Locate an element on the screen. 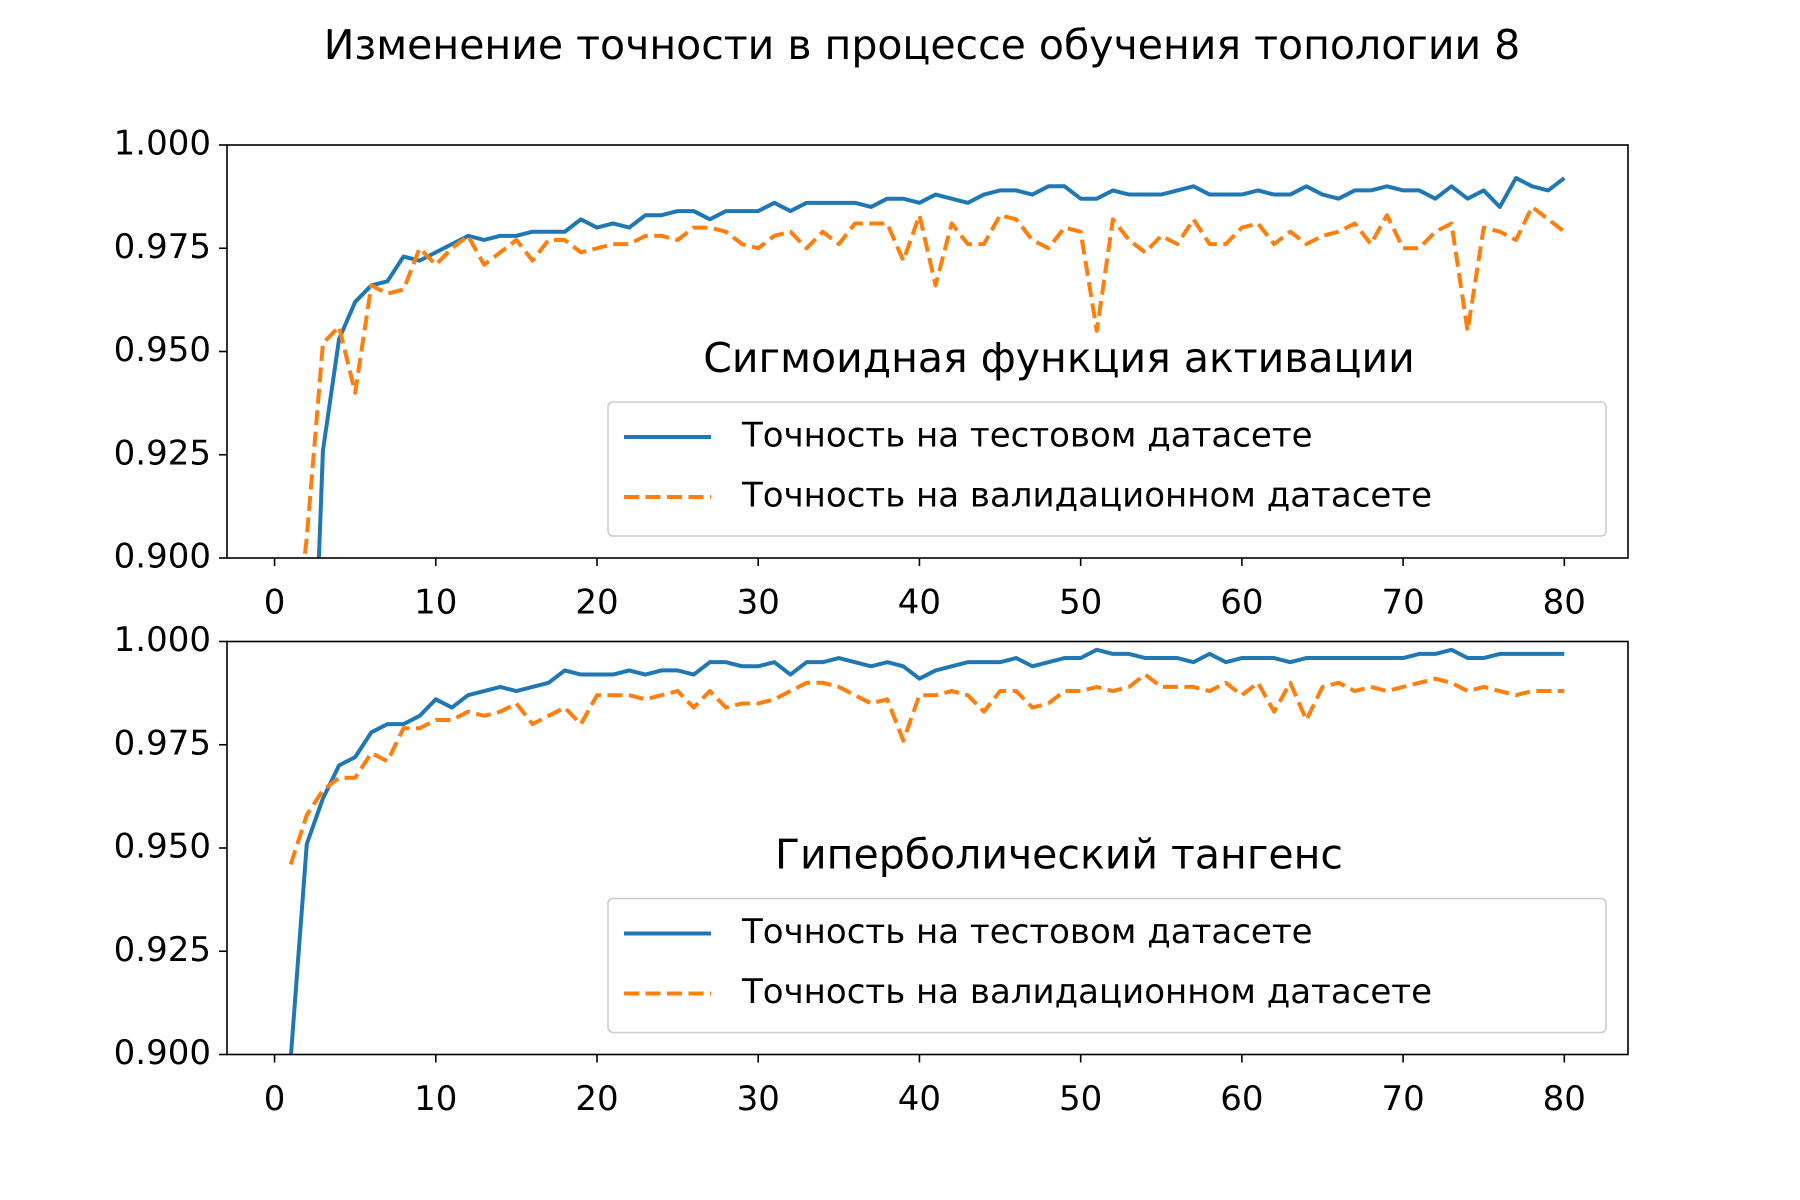  legend-title: Гиперболический тангенс is located at coordinates (1059, 855).